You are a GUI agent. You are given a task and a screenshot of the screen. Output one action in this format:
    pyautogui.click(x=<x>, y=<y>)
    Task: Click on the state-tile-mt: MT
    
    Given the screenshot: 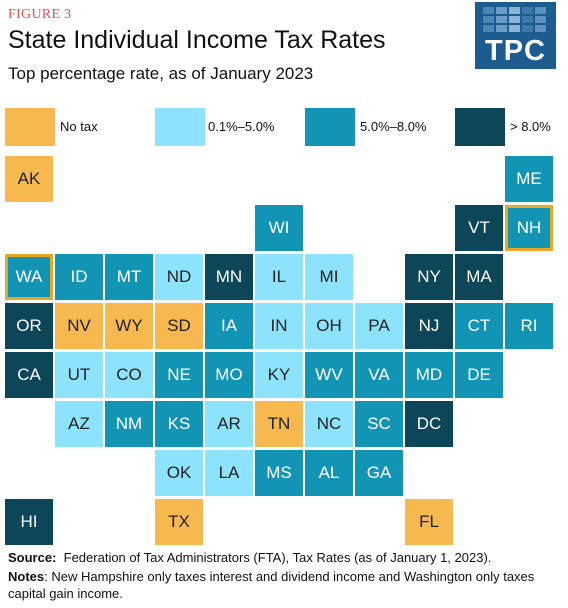 What is the action you would take?
    pyautogui.click(x=129, y=277)
    